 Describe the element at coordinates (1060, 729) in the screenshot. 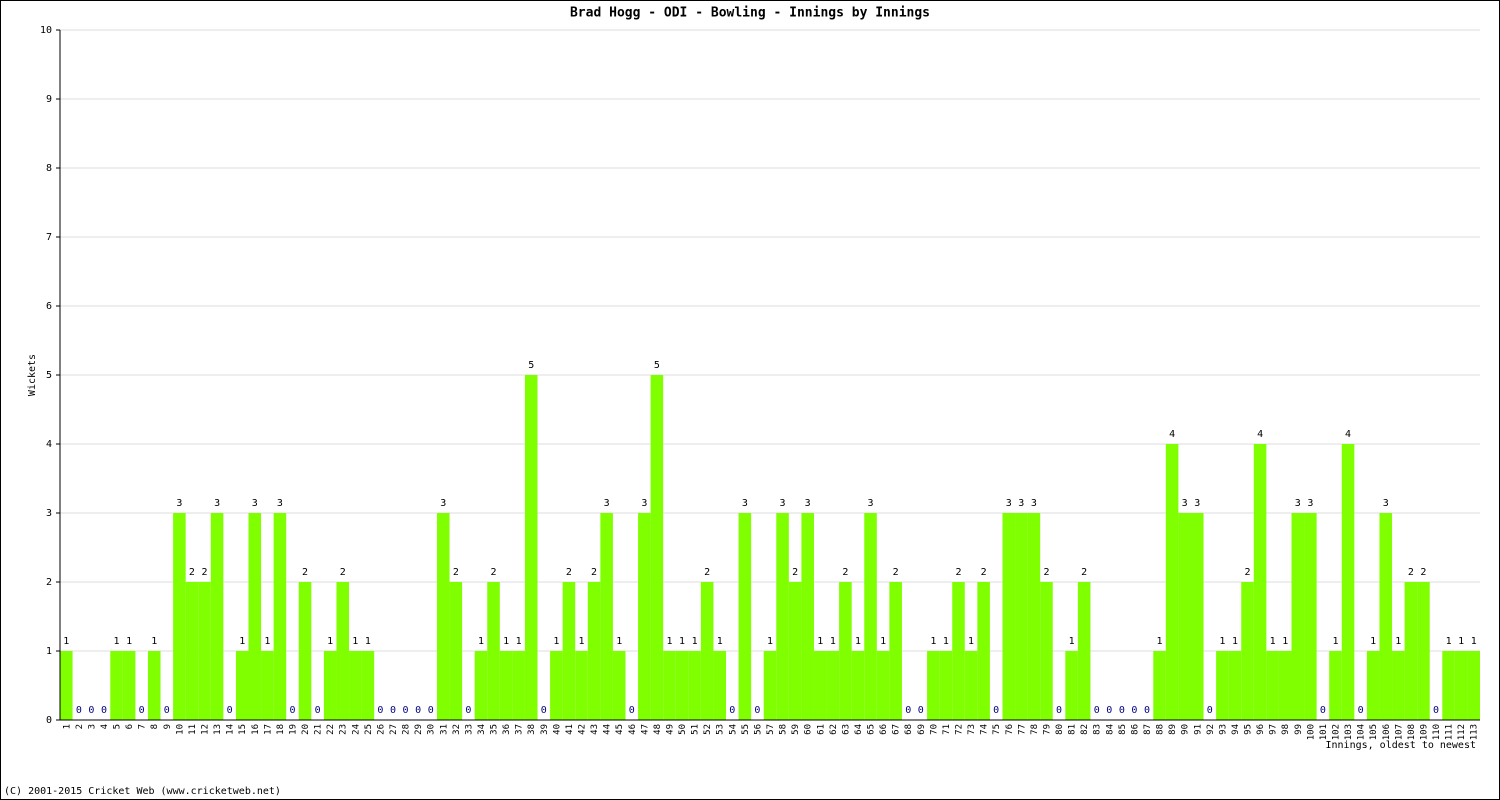

I see `x-tick-label: 80` at that location.